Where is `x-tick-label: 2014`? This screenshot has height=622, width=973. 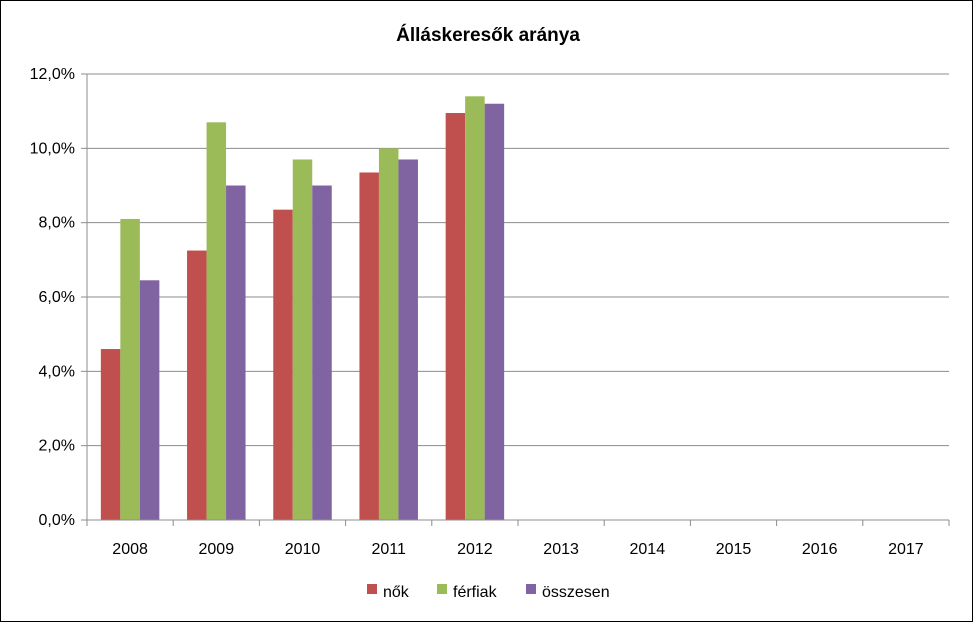
x-tick-label: 2014 is located at coordinates (648, 549).